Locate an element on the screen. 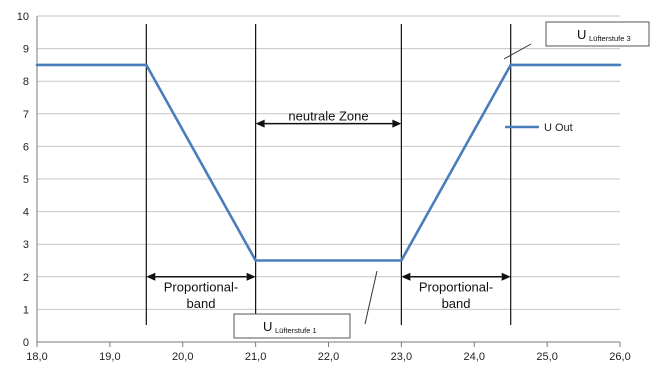  y-tick-label: 4 is located at coordinates (26, 213).